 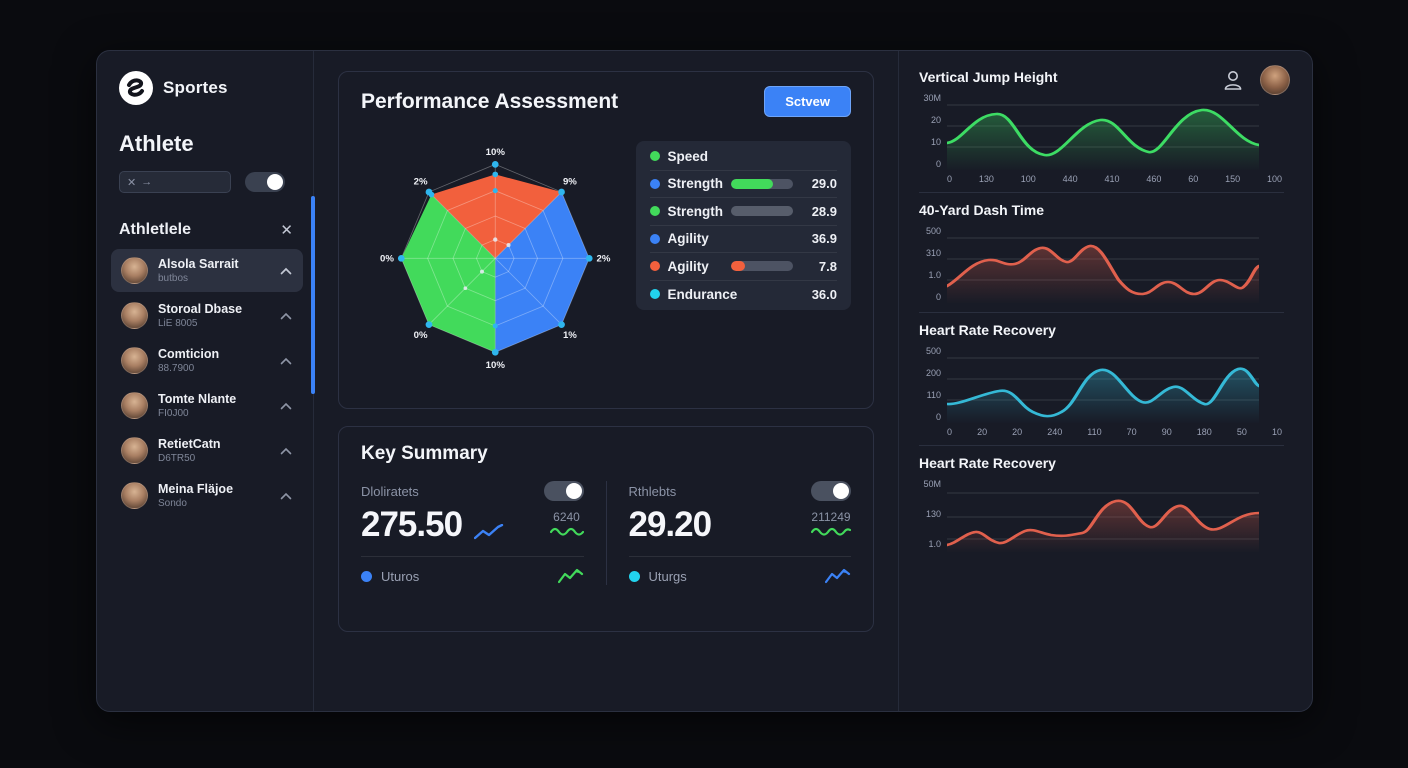 I want to click on endurance-dot-icon, so click(x=654, y=294).